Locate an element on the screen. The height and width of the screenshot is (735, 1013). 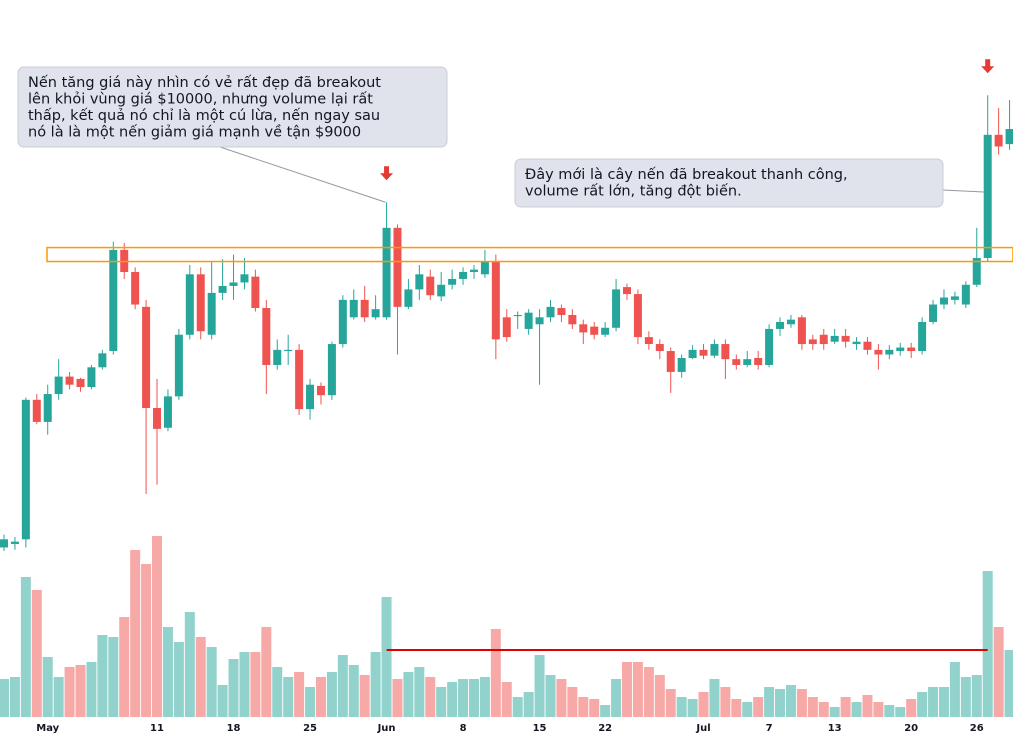
x-tick-label: 15 is located at coordinates (540, 728).